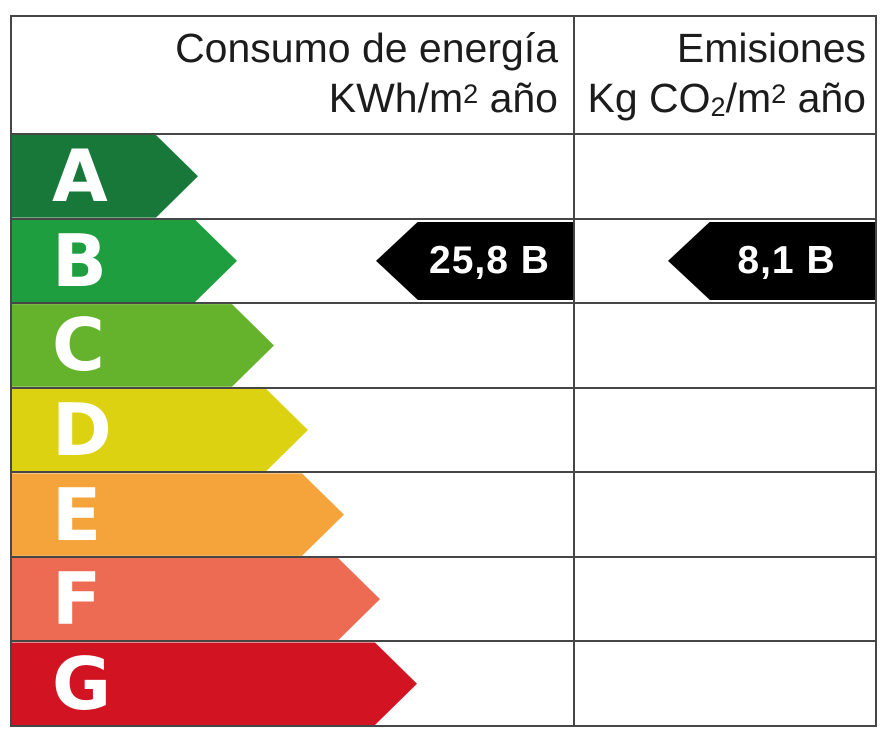 This screenshot has height=742, width=891. I want to click on rating-arrow-a: A, so click(105, 176).